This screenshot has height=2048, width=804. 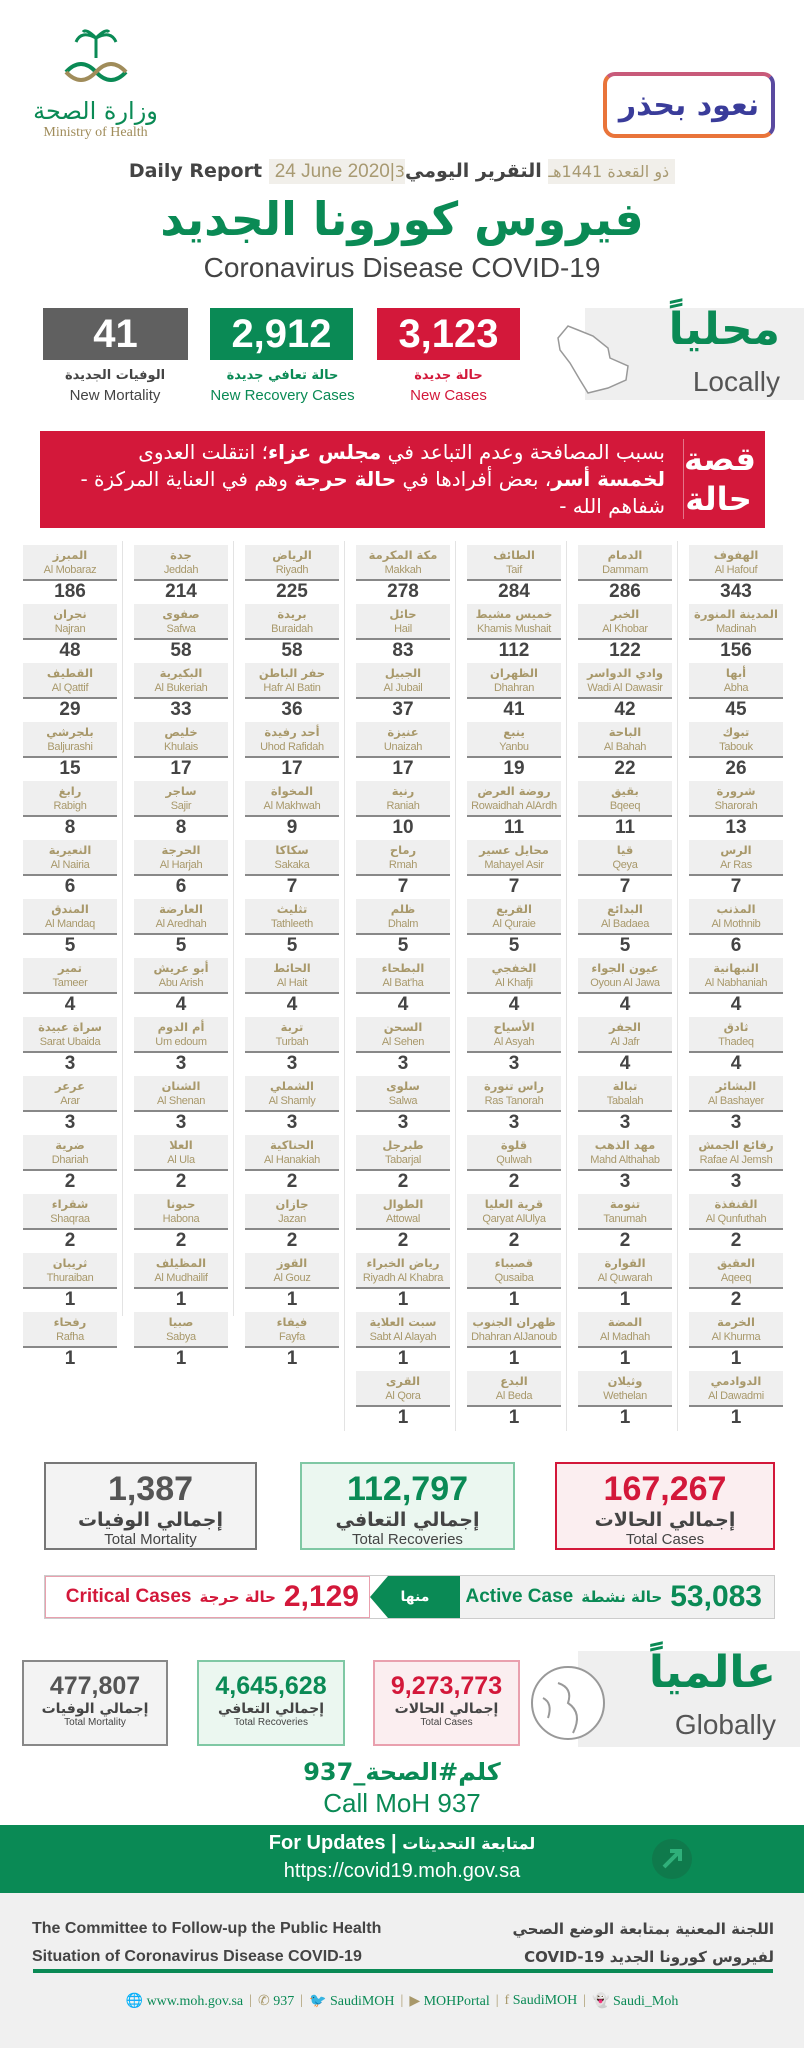 I want to click on city-case-count: 15, so click(x=70, y=768).